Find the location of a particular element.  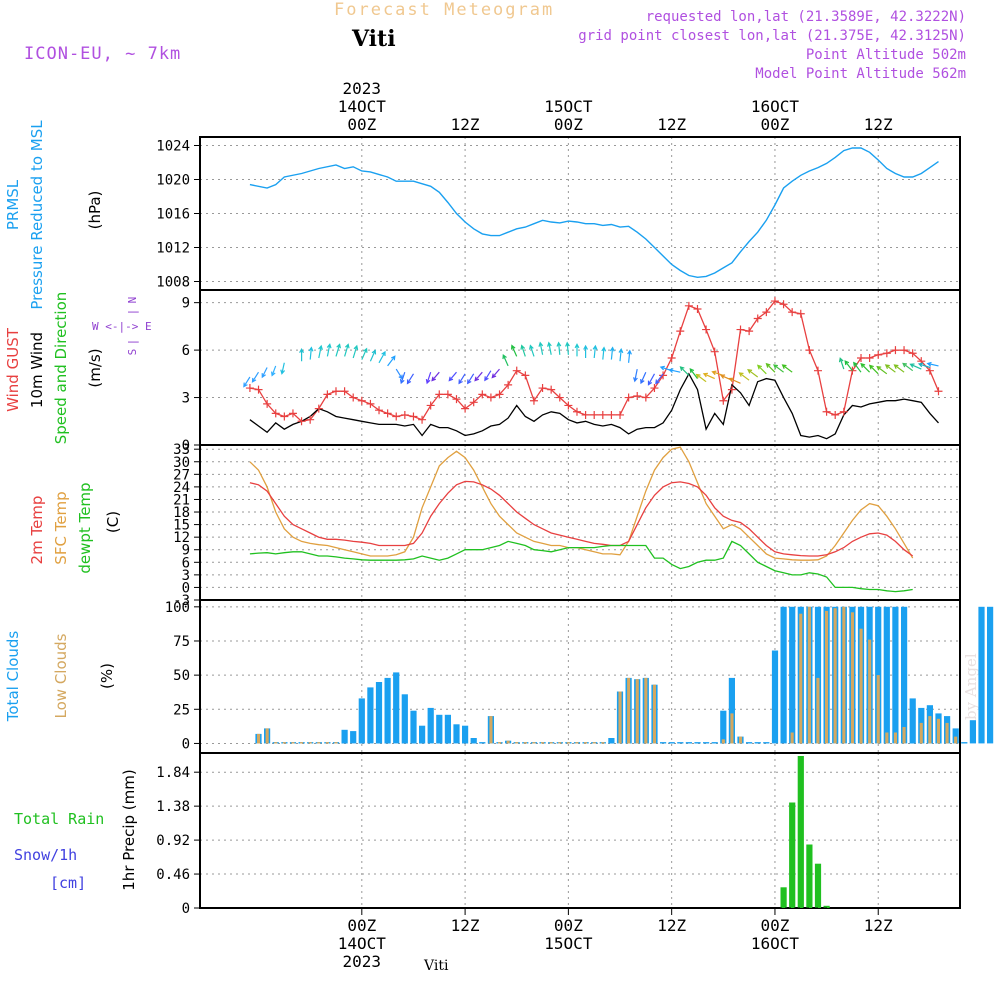

y-tick-label: 100 is located at coordinates (177, 608).